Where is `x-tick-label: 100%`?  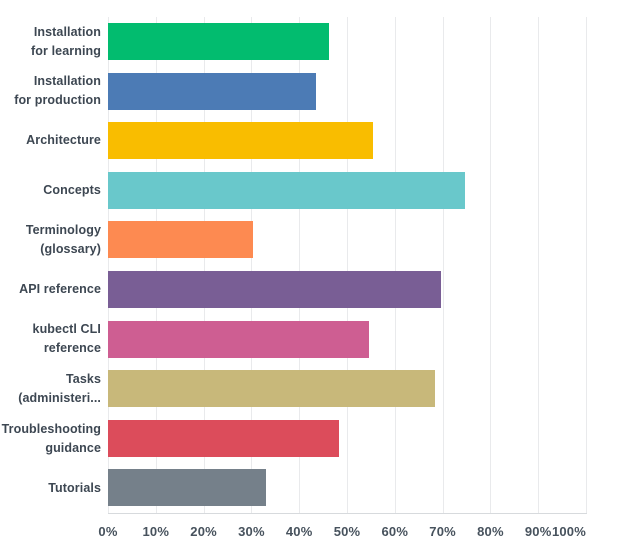 x-tick-label: 100% is located at coordinates (568, 531).